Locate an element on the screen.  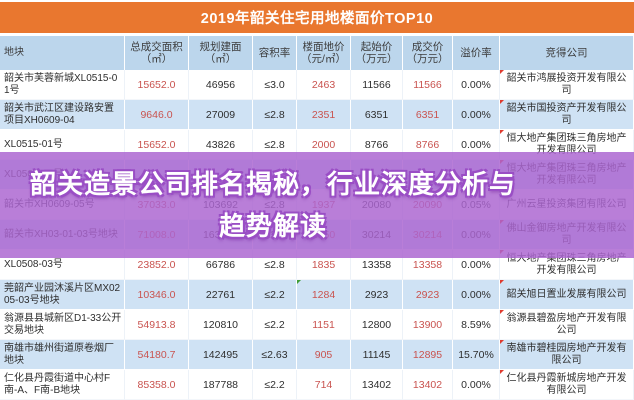
value-cell: 13402 is located at coordinates (428, 385).